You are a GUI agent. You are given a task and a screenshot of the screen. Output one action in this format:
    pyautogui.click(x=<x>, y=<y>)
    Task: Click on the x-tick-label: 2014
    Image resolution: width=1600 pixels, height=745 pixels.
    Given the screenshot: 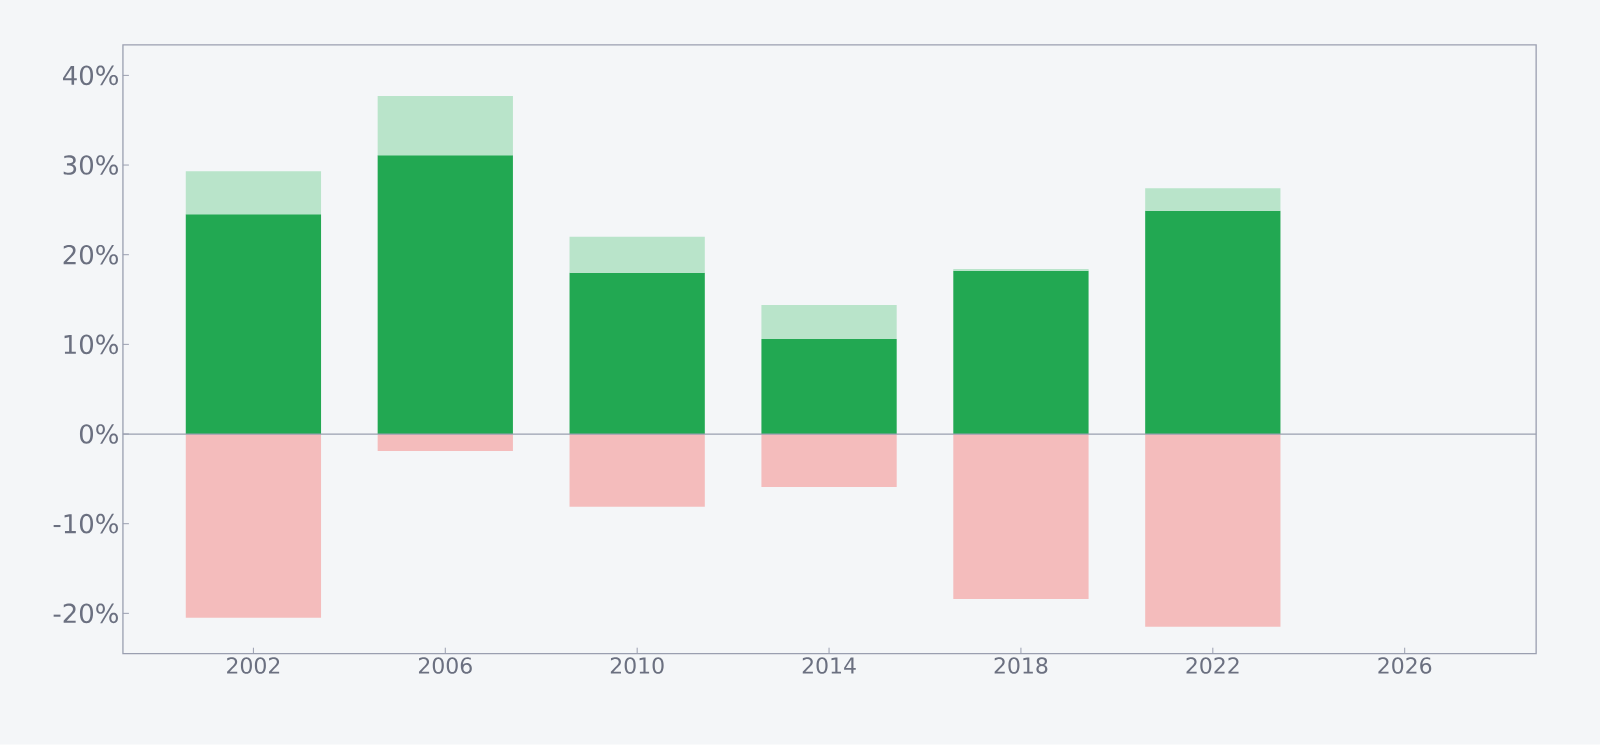 What is the action you would take?
    pyautogui.click(x=829, y=666)
    